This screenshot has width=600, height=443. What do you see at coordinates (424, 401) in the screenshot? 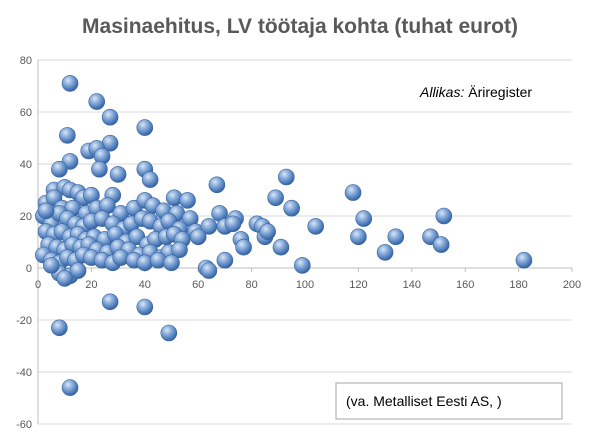
I see `exclusion-note-text: (va. Metalliset Eesti AS, )` at bounding box center [424, 401].